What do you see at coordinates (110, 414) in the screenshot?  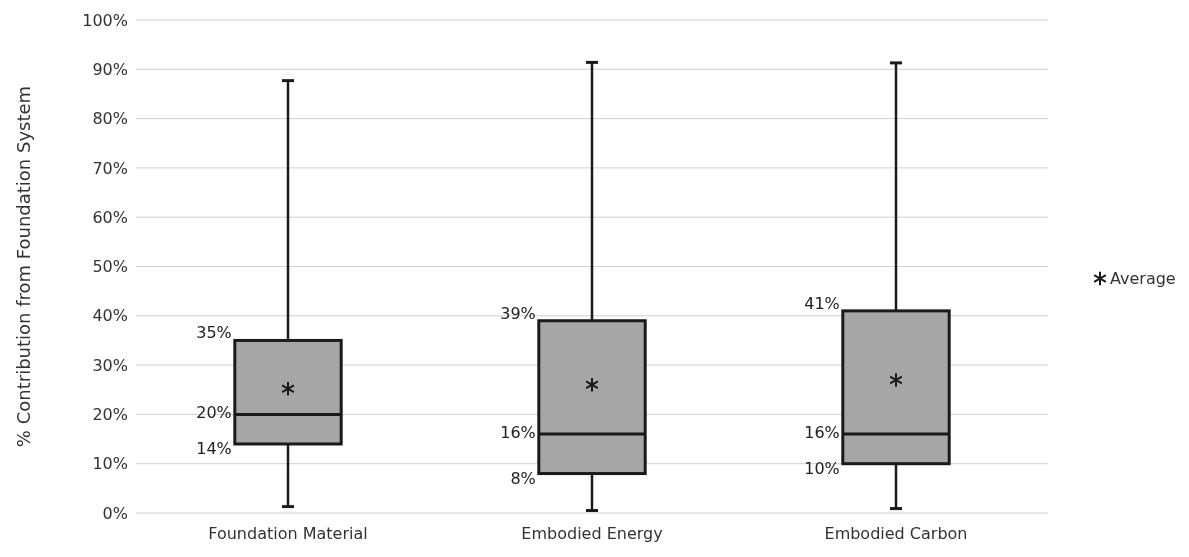 I see `y-tick-label: 20%` at bounding box center [110, 414].